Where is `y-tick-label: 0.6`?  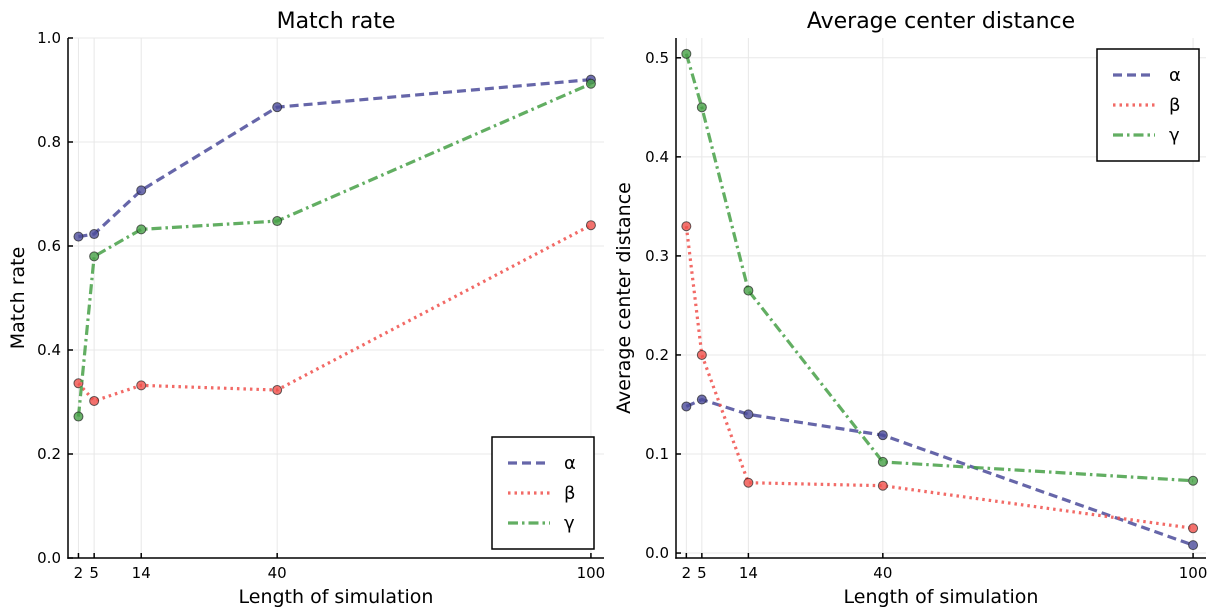
y-tick-label: 0.6 is located at coordinates (49, 246).